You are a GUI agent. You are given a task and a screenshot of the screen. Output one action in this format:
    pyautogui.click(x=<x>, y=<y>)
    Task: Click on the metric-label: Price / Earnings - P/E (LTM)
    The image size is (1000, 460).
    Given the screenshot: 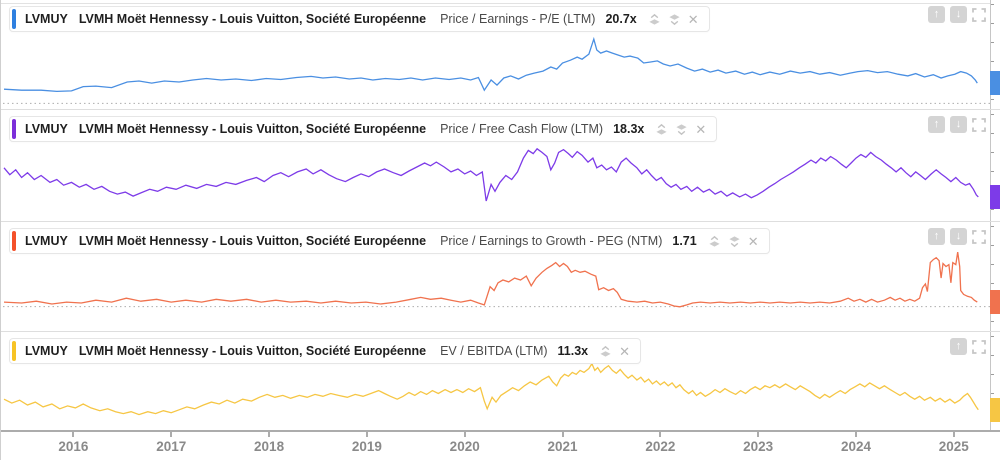 What is the action you would take?
    pyautogui.click(x=518, y=19)
    